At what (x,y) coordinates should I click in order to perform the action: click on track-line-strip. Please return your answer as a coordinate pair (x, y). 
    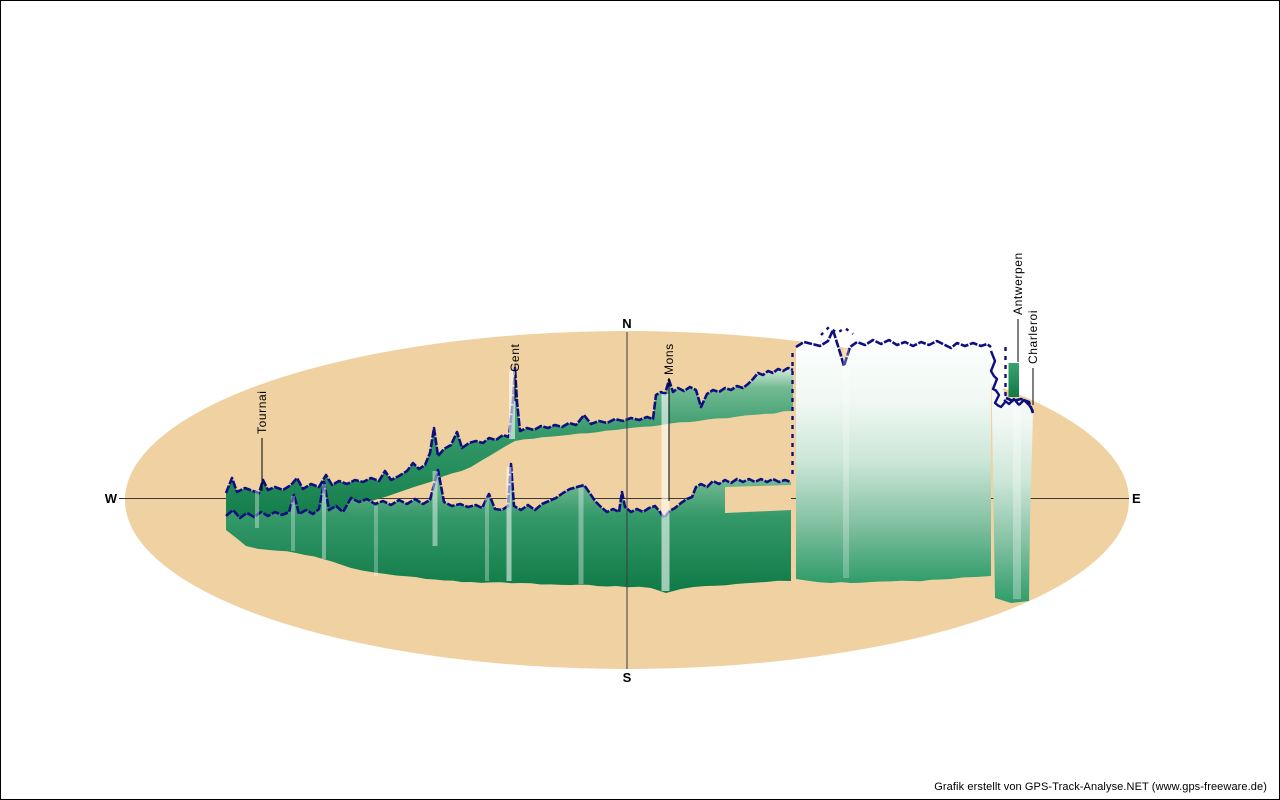
    Looking at the image, I should click on (1020, 405).